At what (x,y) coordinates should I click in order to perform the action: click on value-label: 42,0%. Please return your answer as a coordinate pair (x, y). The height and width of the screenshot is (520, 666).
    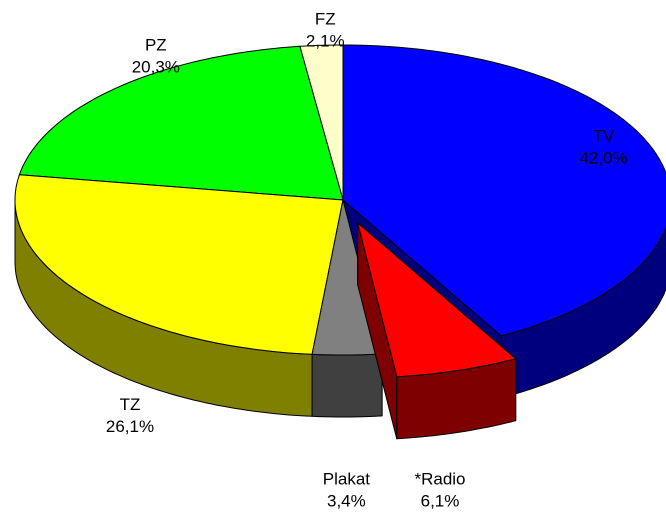
    Looking at the image, I should click on (603, 157).